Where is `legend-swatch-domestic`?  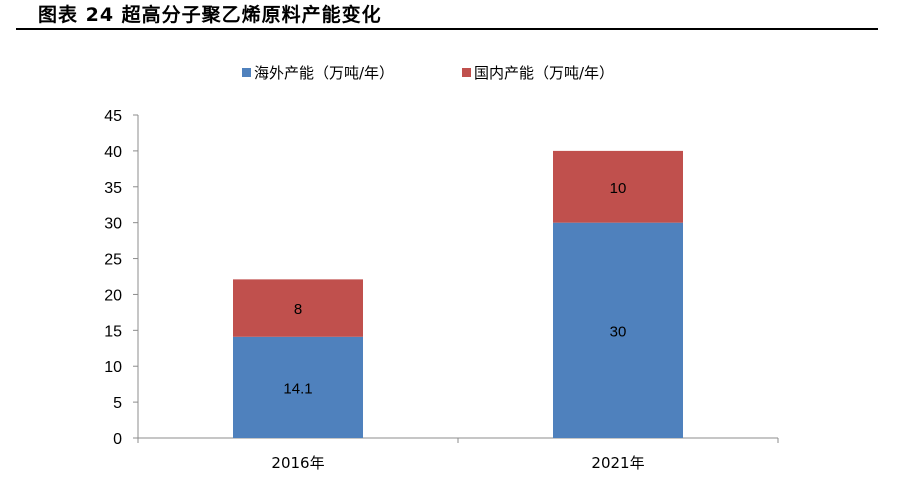
legend-swatch-domestic is located at coordinates (466, 72).